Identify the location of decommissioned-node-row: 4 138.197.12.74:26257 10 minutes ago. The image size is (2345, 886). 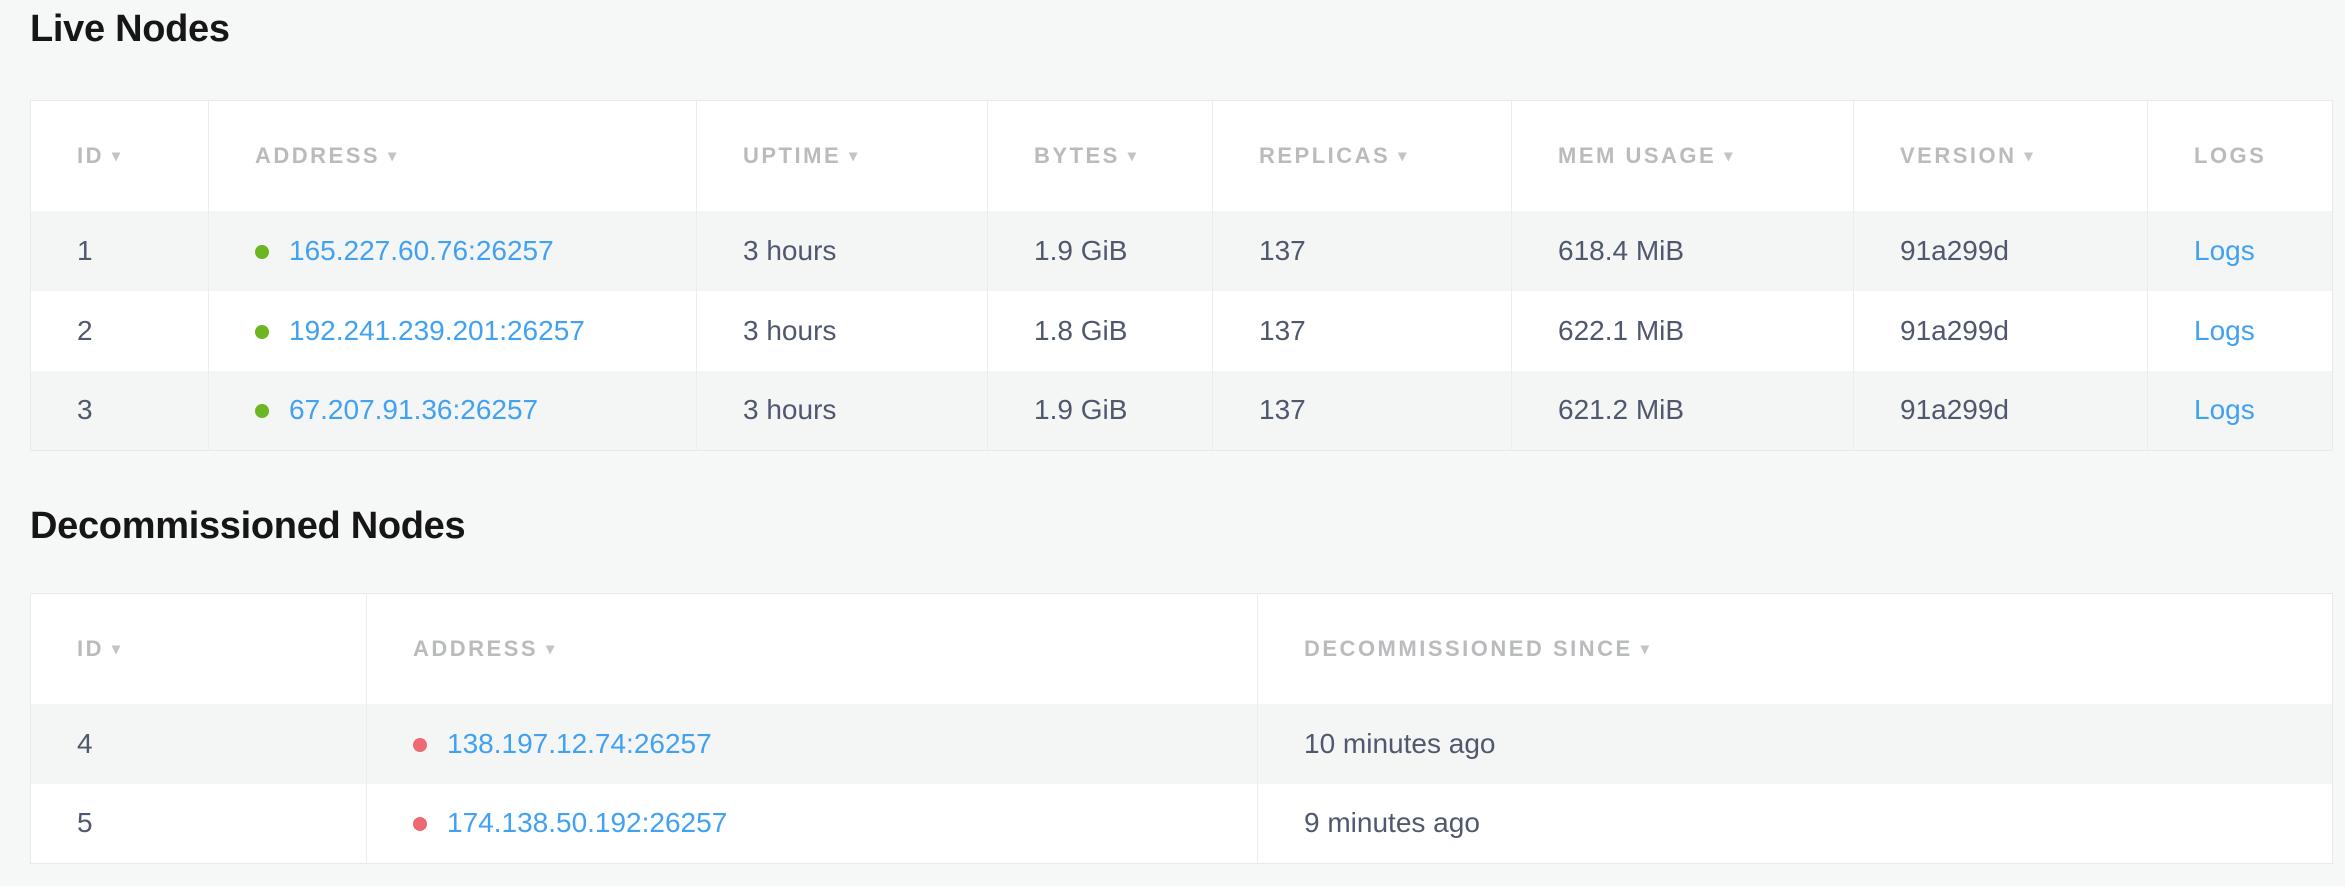
(1181, 743).